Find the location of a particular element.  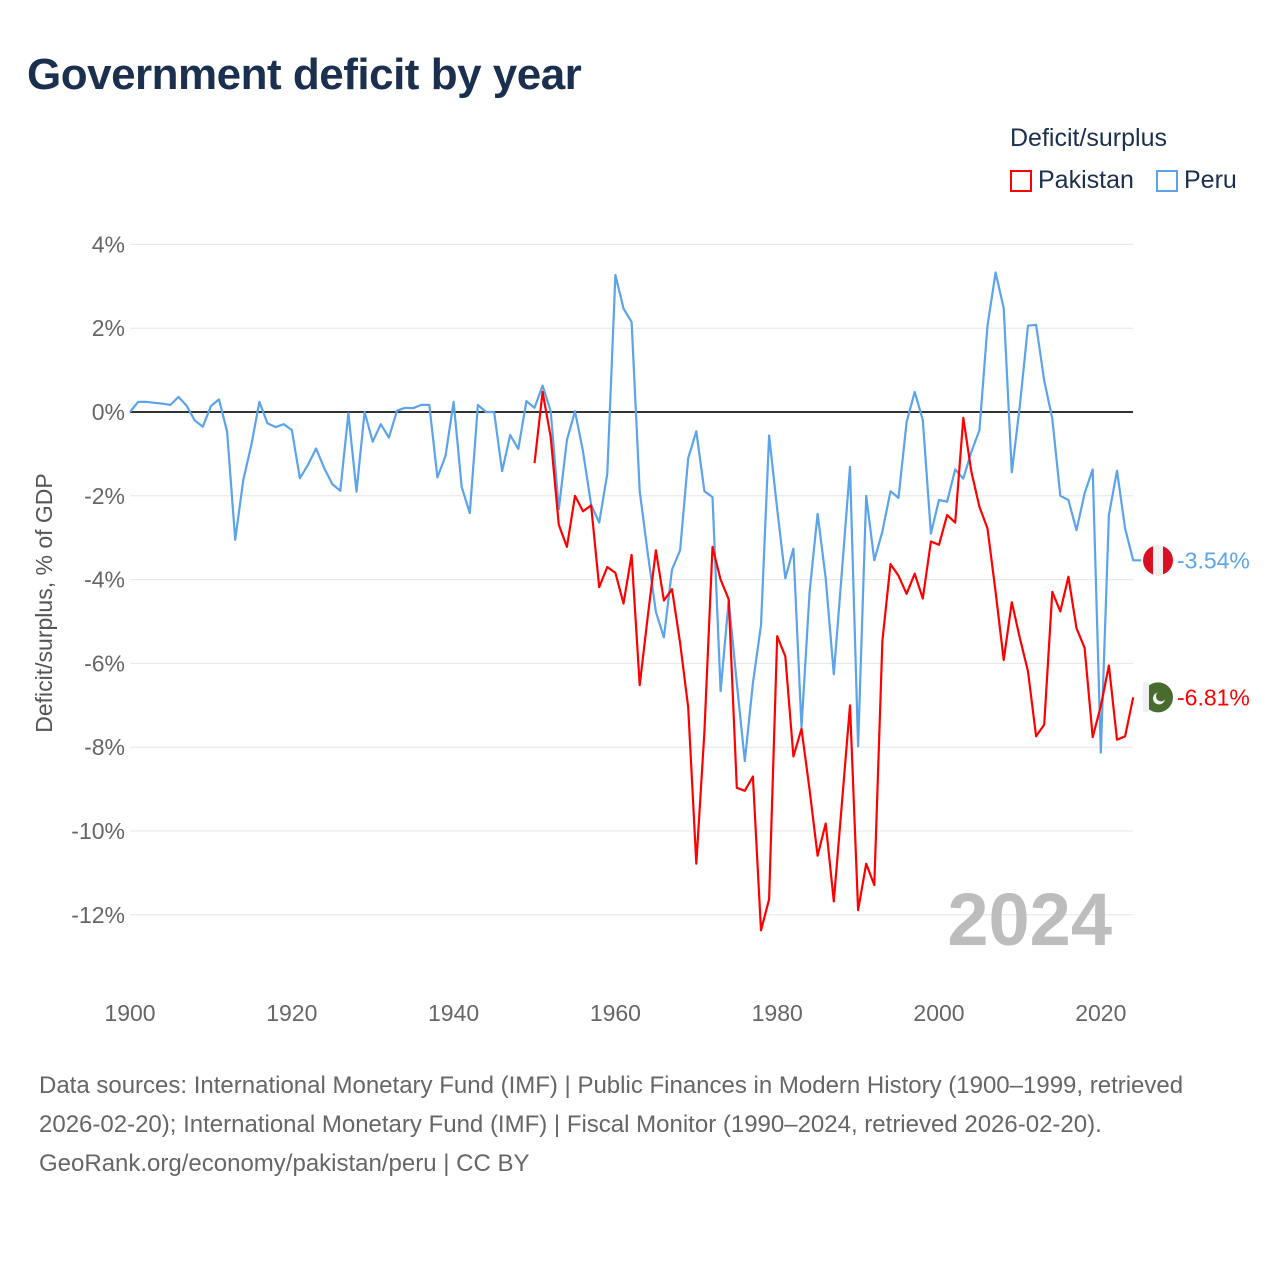

legend-item-peru: Peru is located at coordinates (1196, 180).